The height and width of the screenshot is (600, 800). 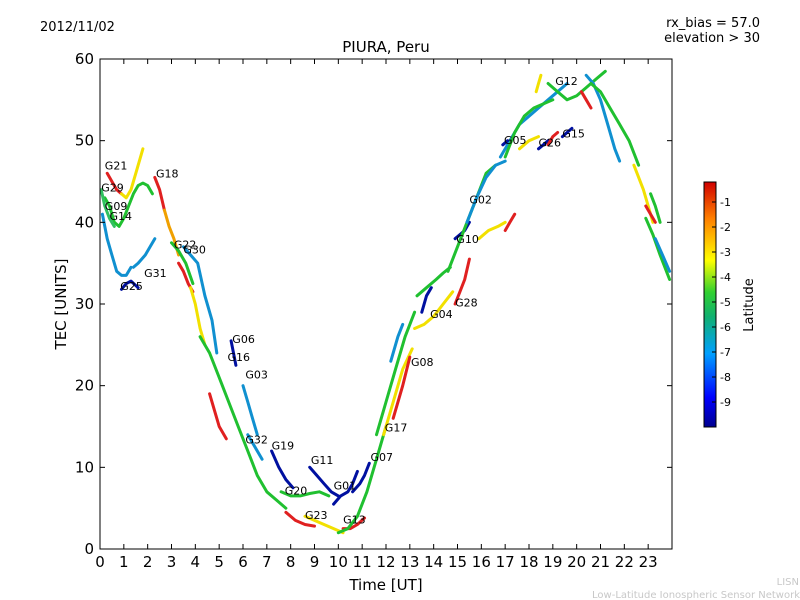 What do you see at coordinates (148, 562) in the screenshot?
I see `x-tick-label: 2` at bounding box center [148, 562].